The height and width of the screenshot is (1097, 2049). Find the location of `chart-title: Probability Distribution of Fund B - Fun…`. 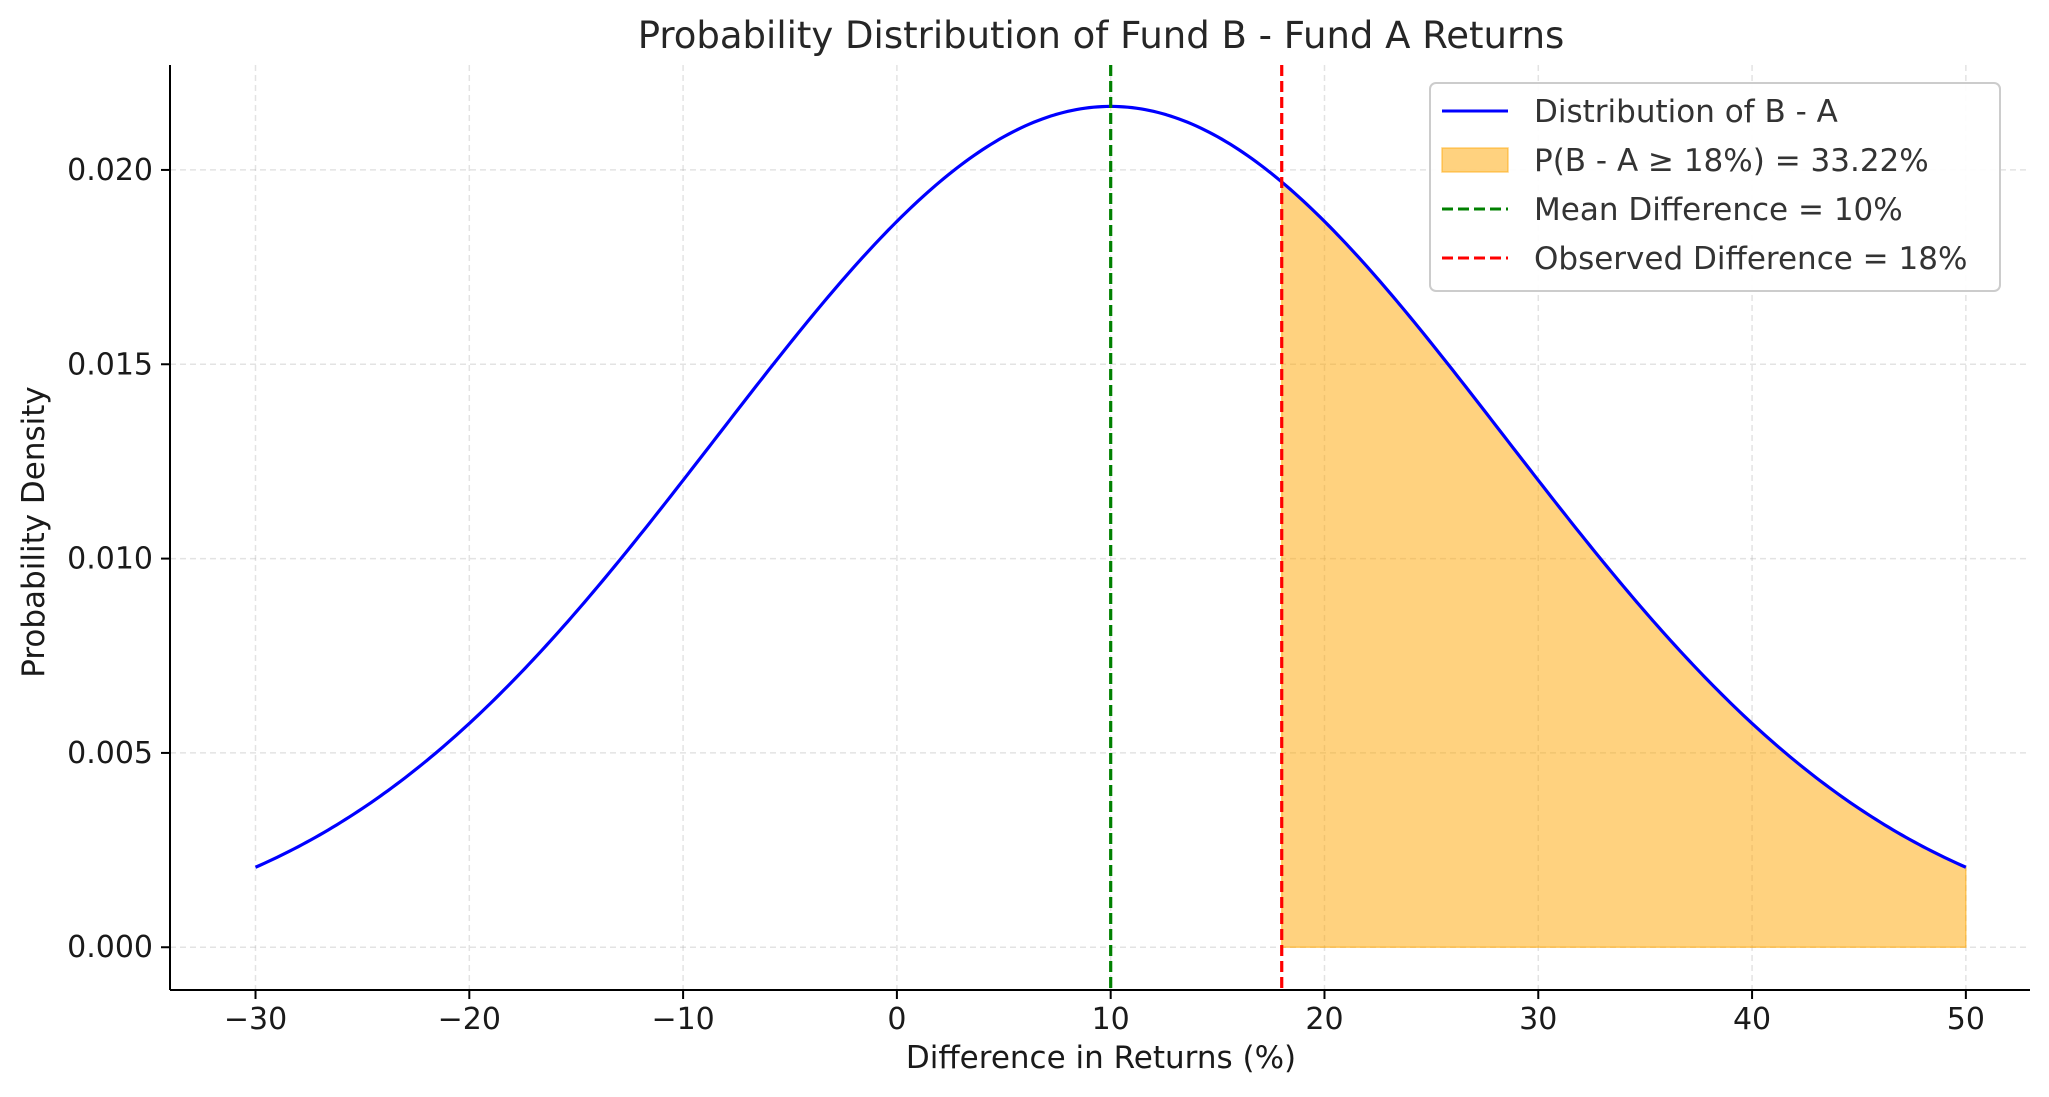

chart-title: Probability Distribution of Fund B - Fun… is located at coordinates (1101, 35).